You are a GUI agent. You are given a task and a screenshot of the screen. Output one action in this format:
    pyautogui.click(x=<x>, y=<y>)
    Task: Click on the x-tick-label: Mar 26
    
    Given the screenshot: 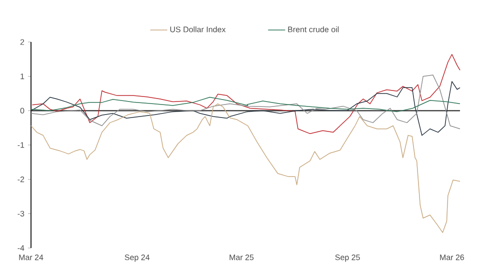 What is the action you would take?
    pyautogui.click(x=452, y=257)
    